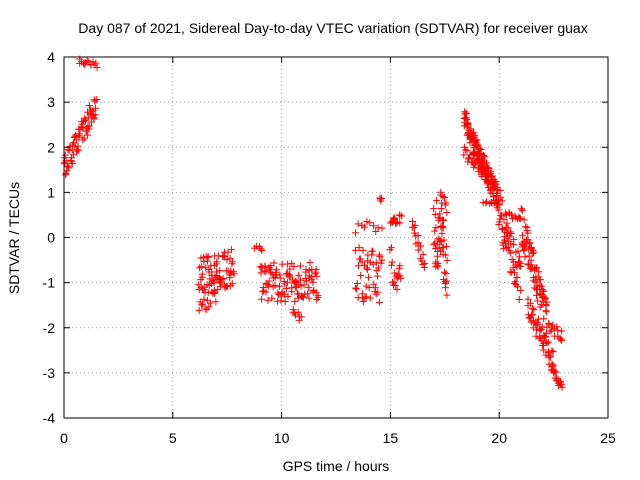 This screenshot has height=480, width=640. What do you see at coordinates (499, 438) in the screenshot?
I see `x-tick-label: 20` at bounding box center [499, 438].